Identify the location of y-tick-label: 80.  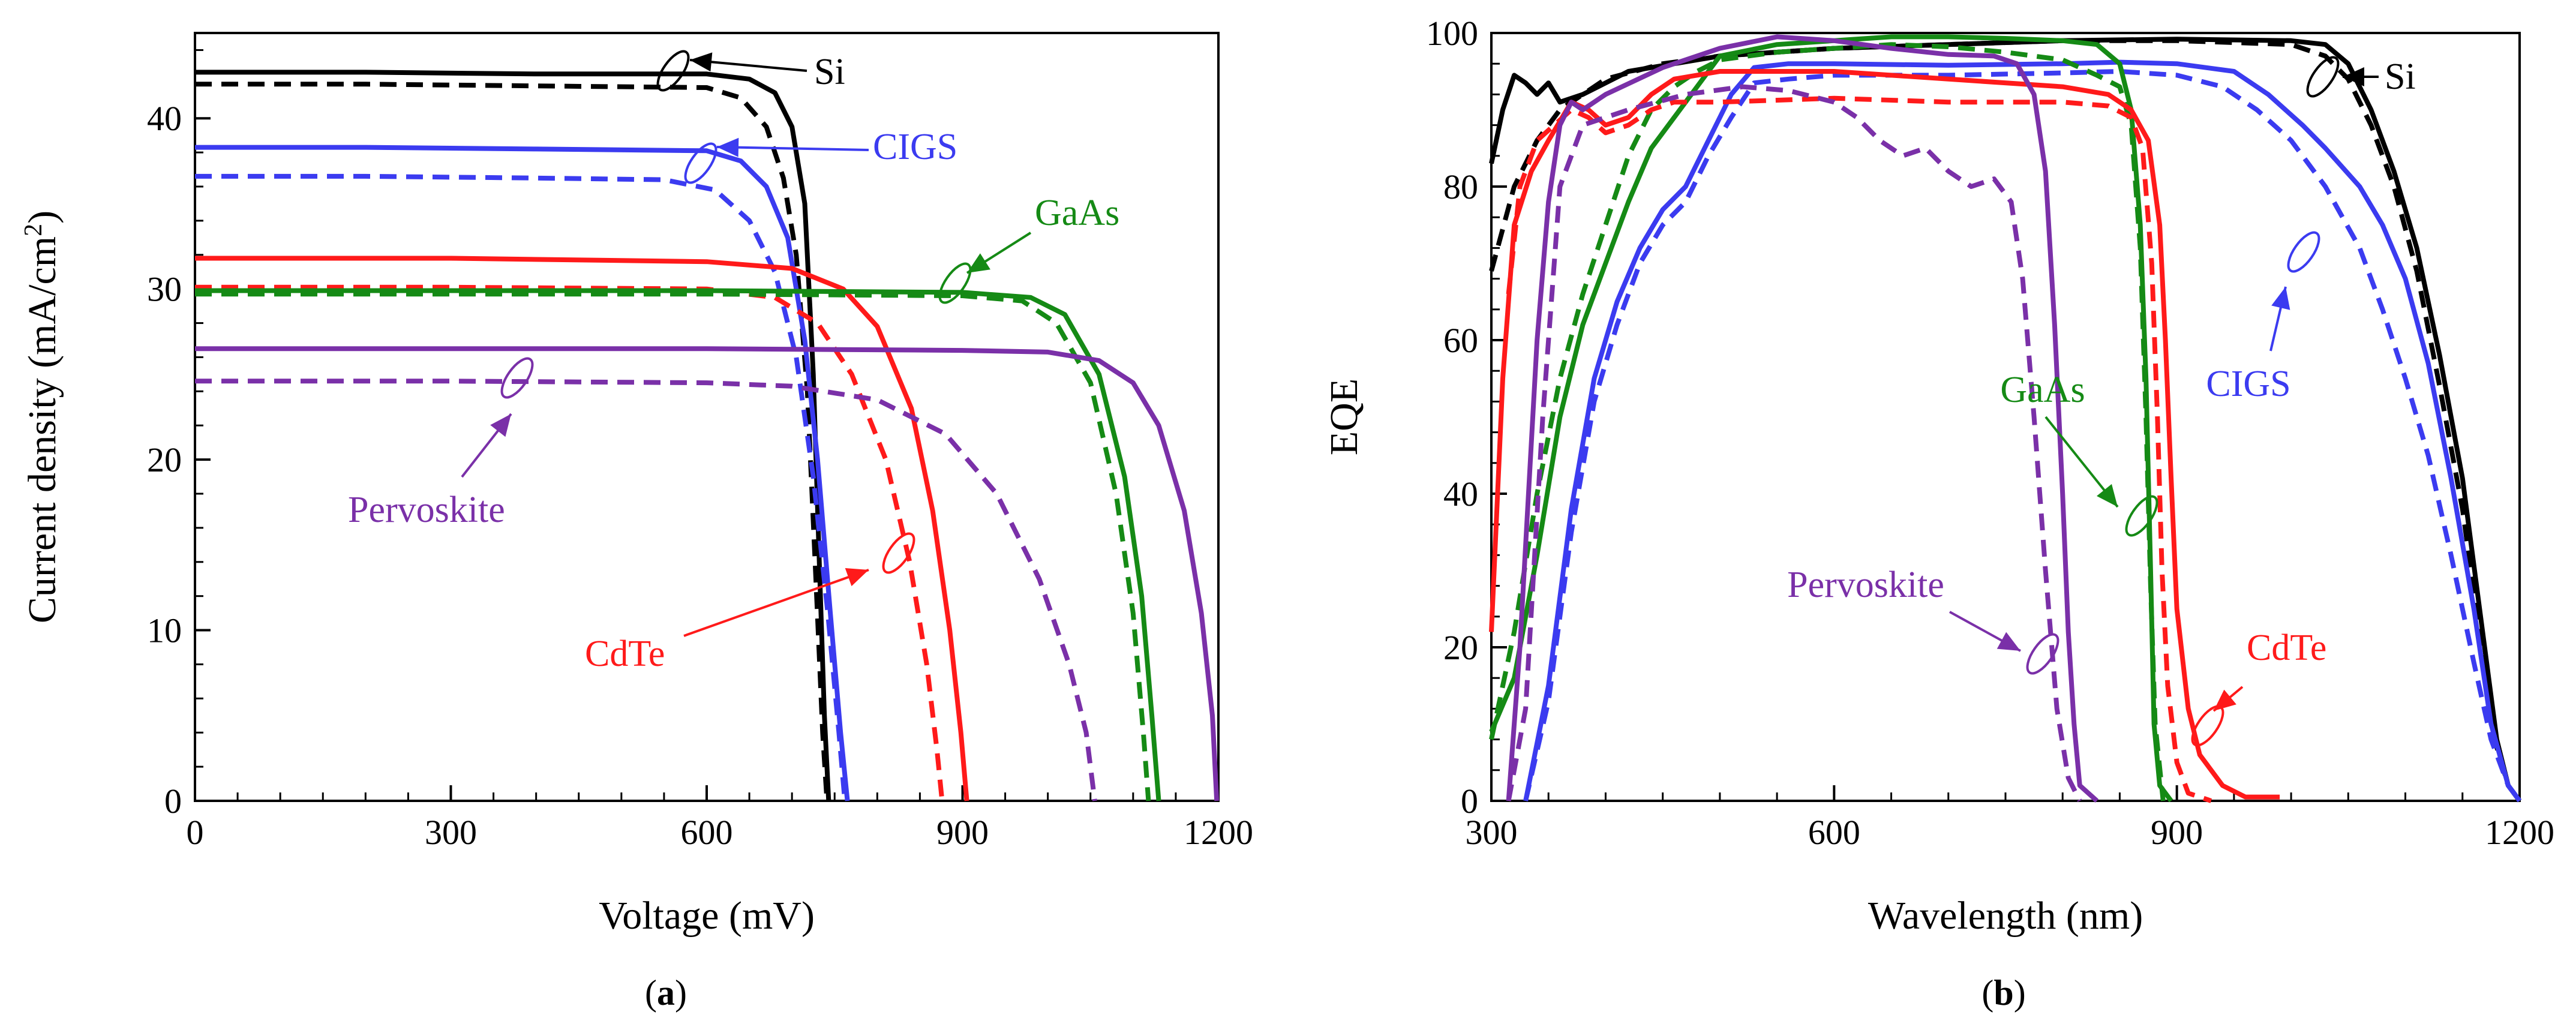
(1460, 186).